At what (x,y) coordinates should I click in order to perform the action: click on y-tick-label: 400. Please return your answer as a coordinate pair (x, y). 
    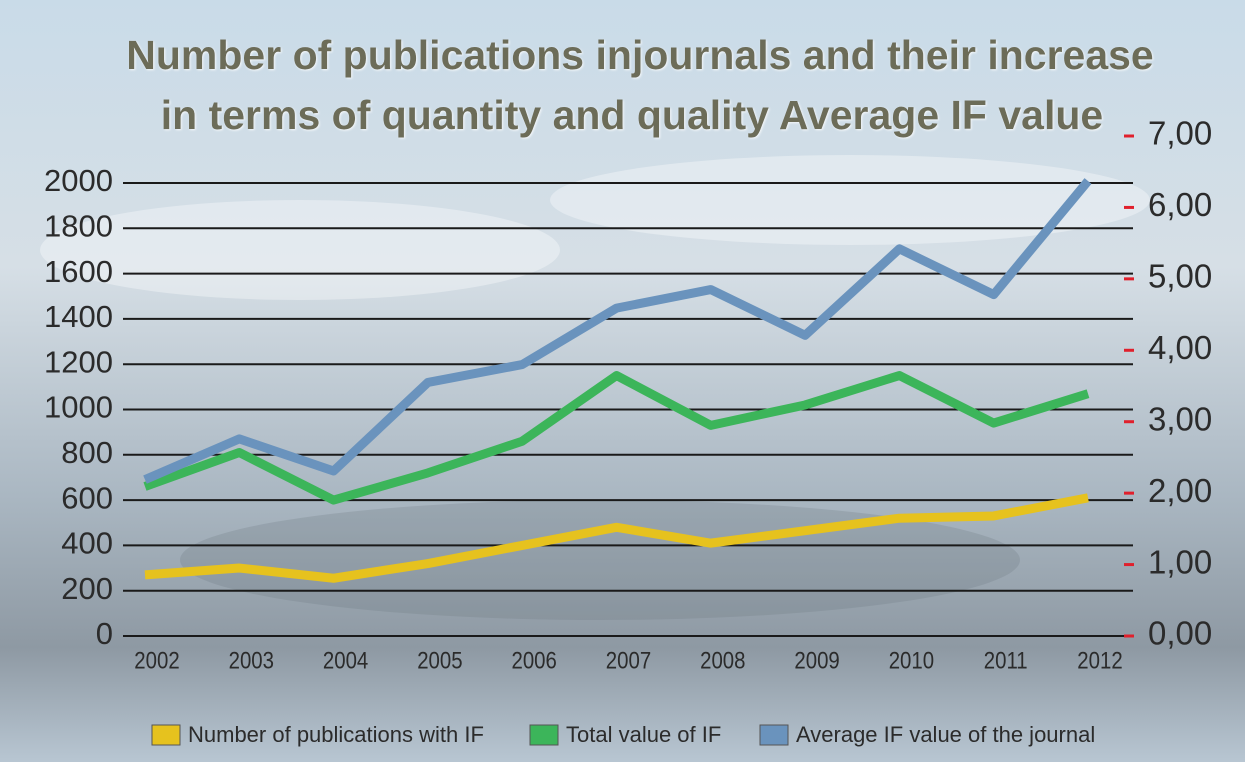
    Looking at the image, I should click on (87, 543).